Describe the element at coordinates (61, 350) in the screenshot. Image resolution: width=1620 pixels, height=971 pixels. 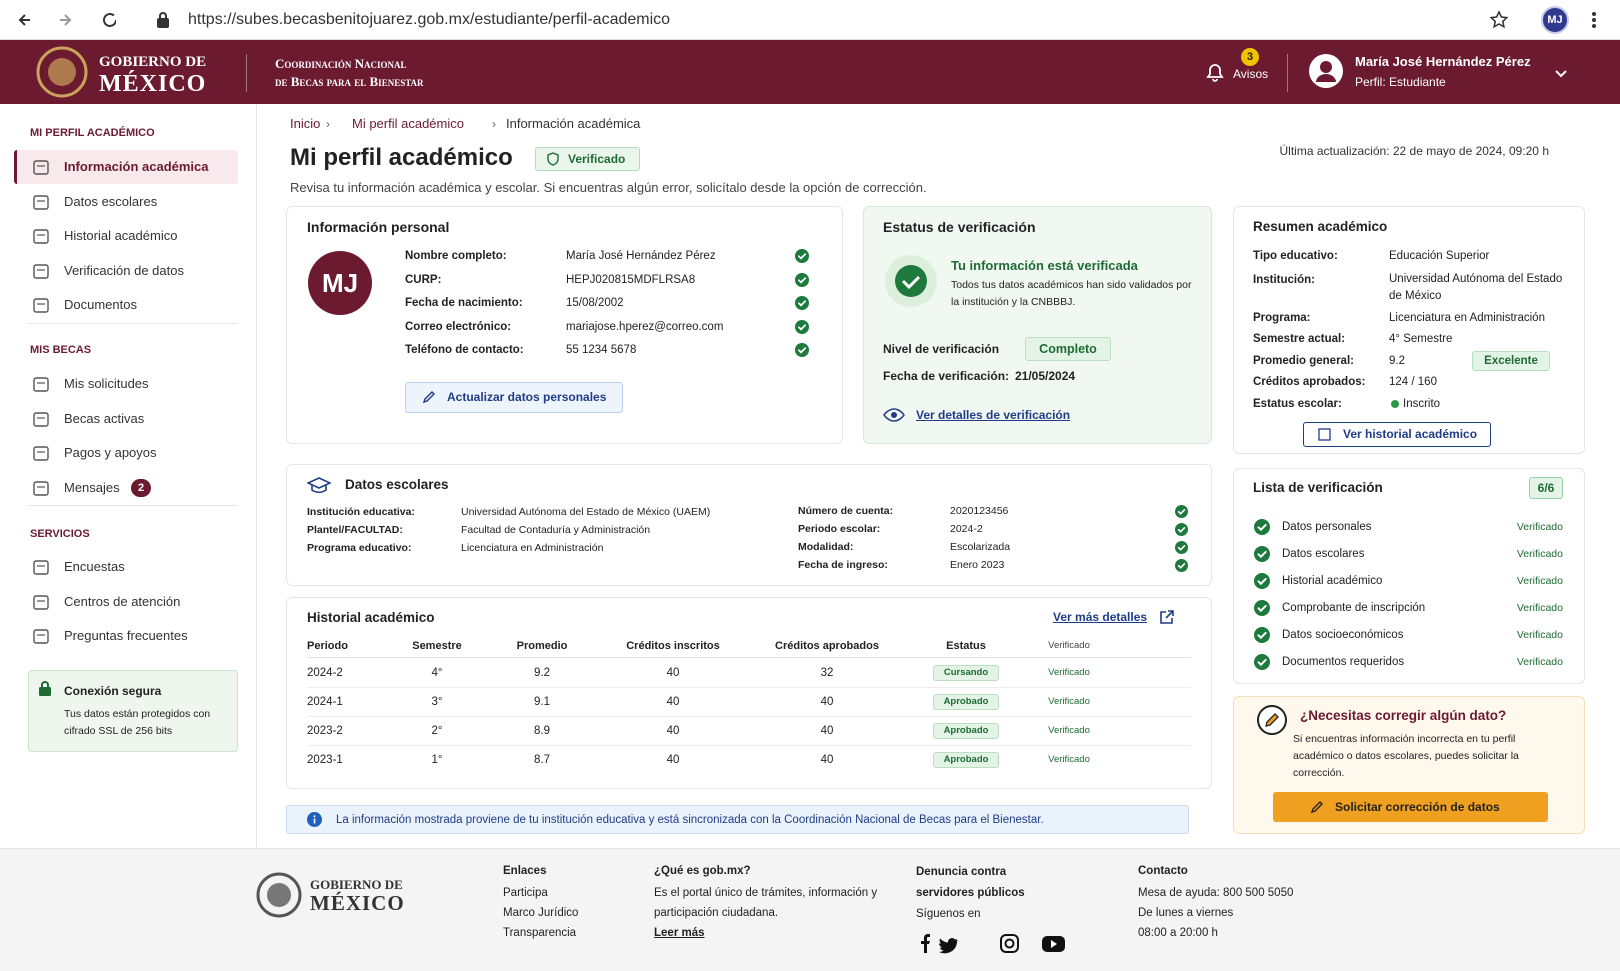
I see `sidebar-section-title: MIS BECAS` at that location.